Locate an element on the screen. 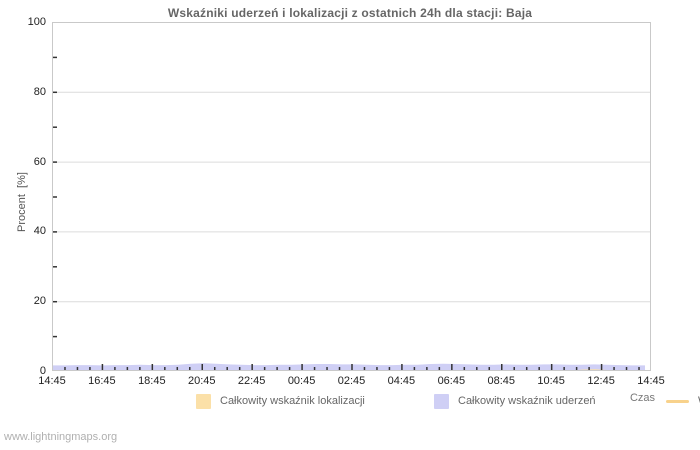 Image resolution: width=700 pixels, height=450 pixels. y-tick-label: 40 is located at coordinates (39, 231).